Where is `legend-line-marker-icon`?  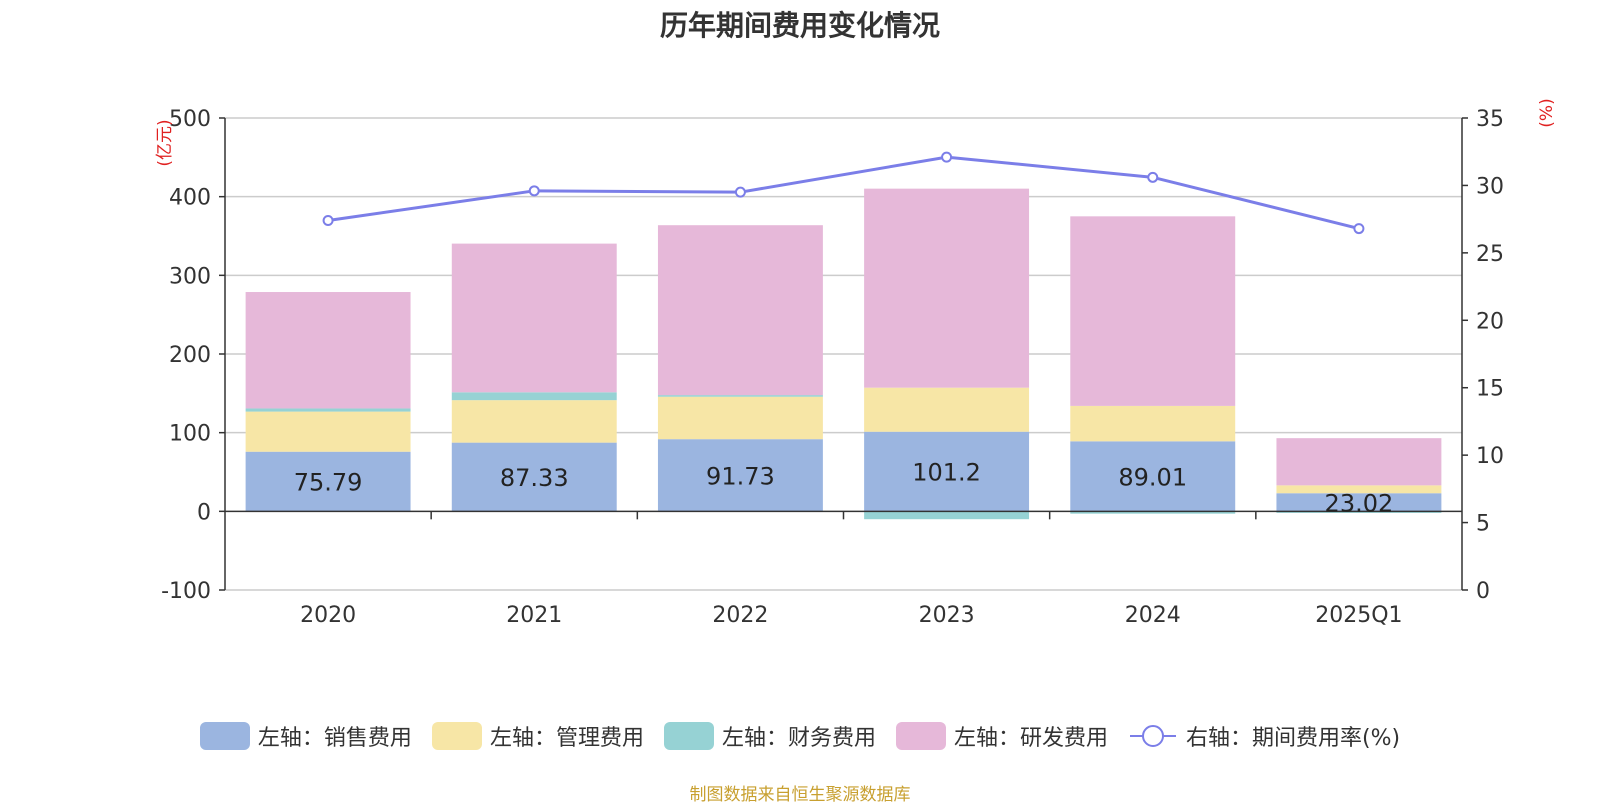 legend-line-marker-icon is located at coordinates (1152, 736).